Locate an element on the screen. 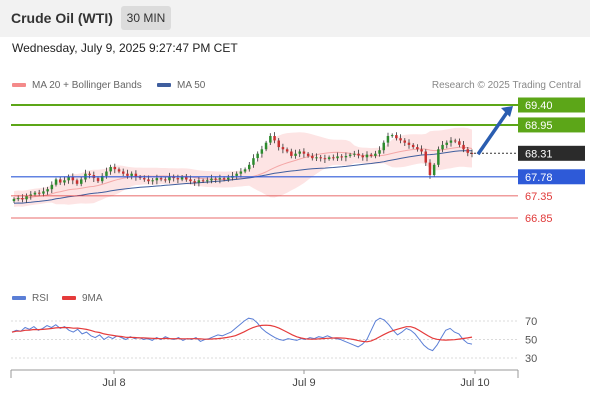  chart-header: Crude Oil (WTI) 30 MIN is located at coordinates (295, 18).